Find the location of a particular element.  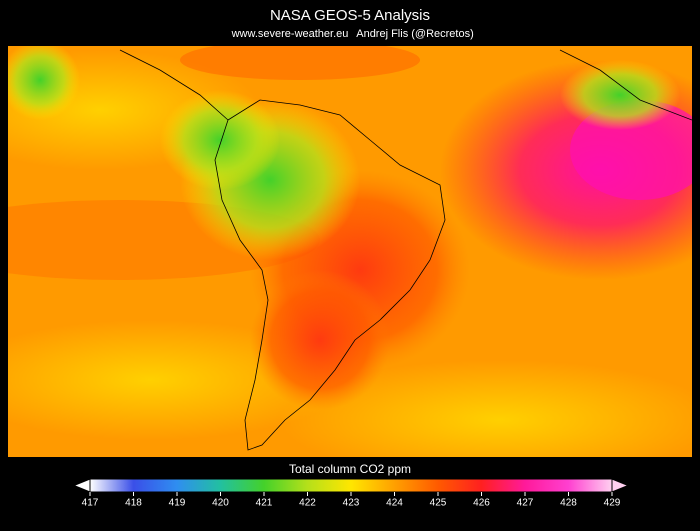

colorbar-tick-label: 427 is located at coordinates (525, 503).